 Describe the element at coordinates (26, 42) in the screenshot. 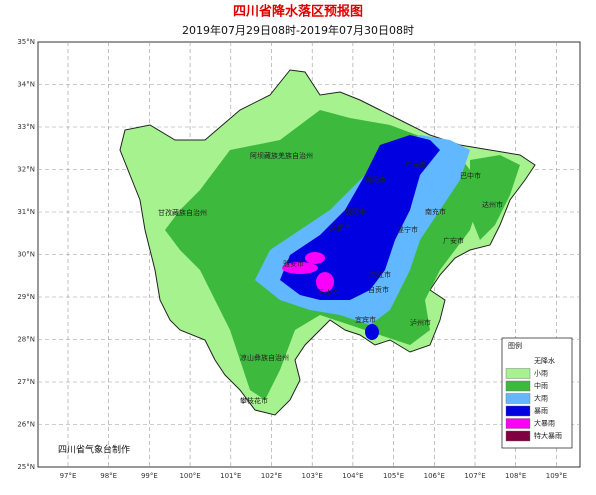

I see `lat-tick-label: 35°N` at that location.